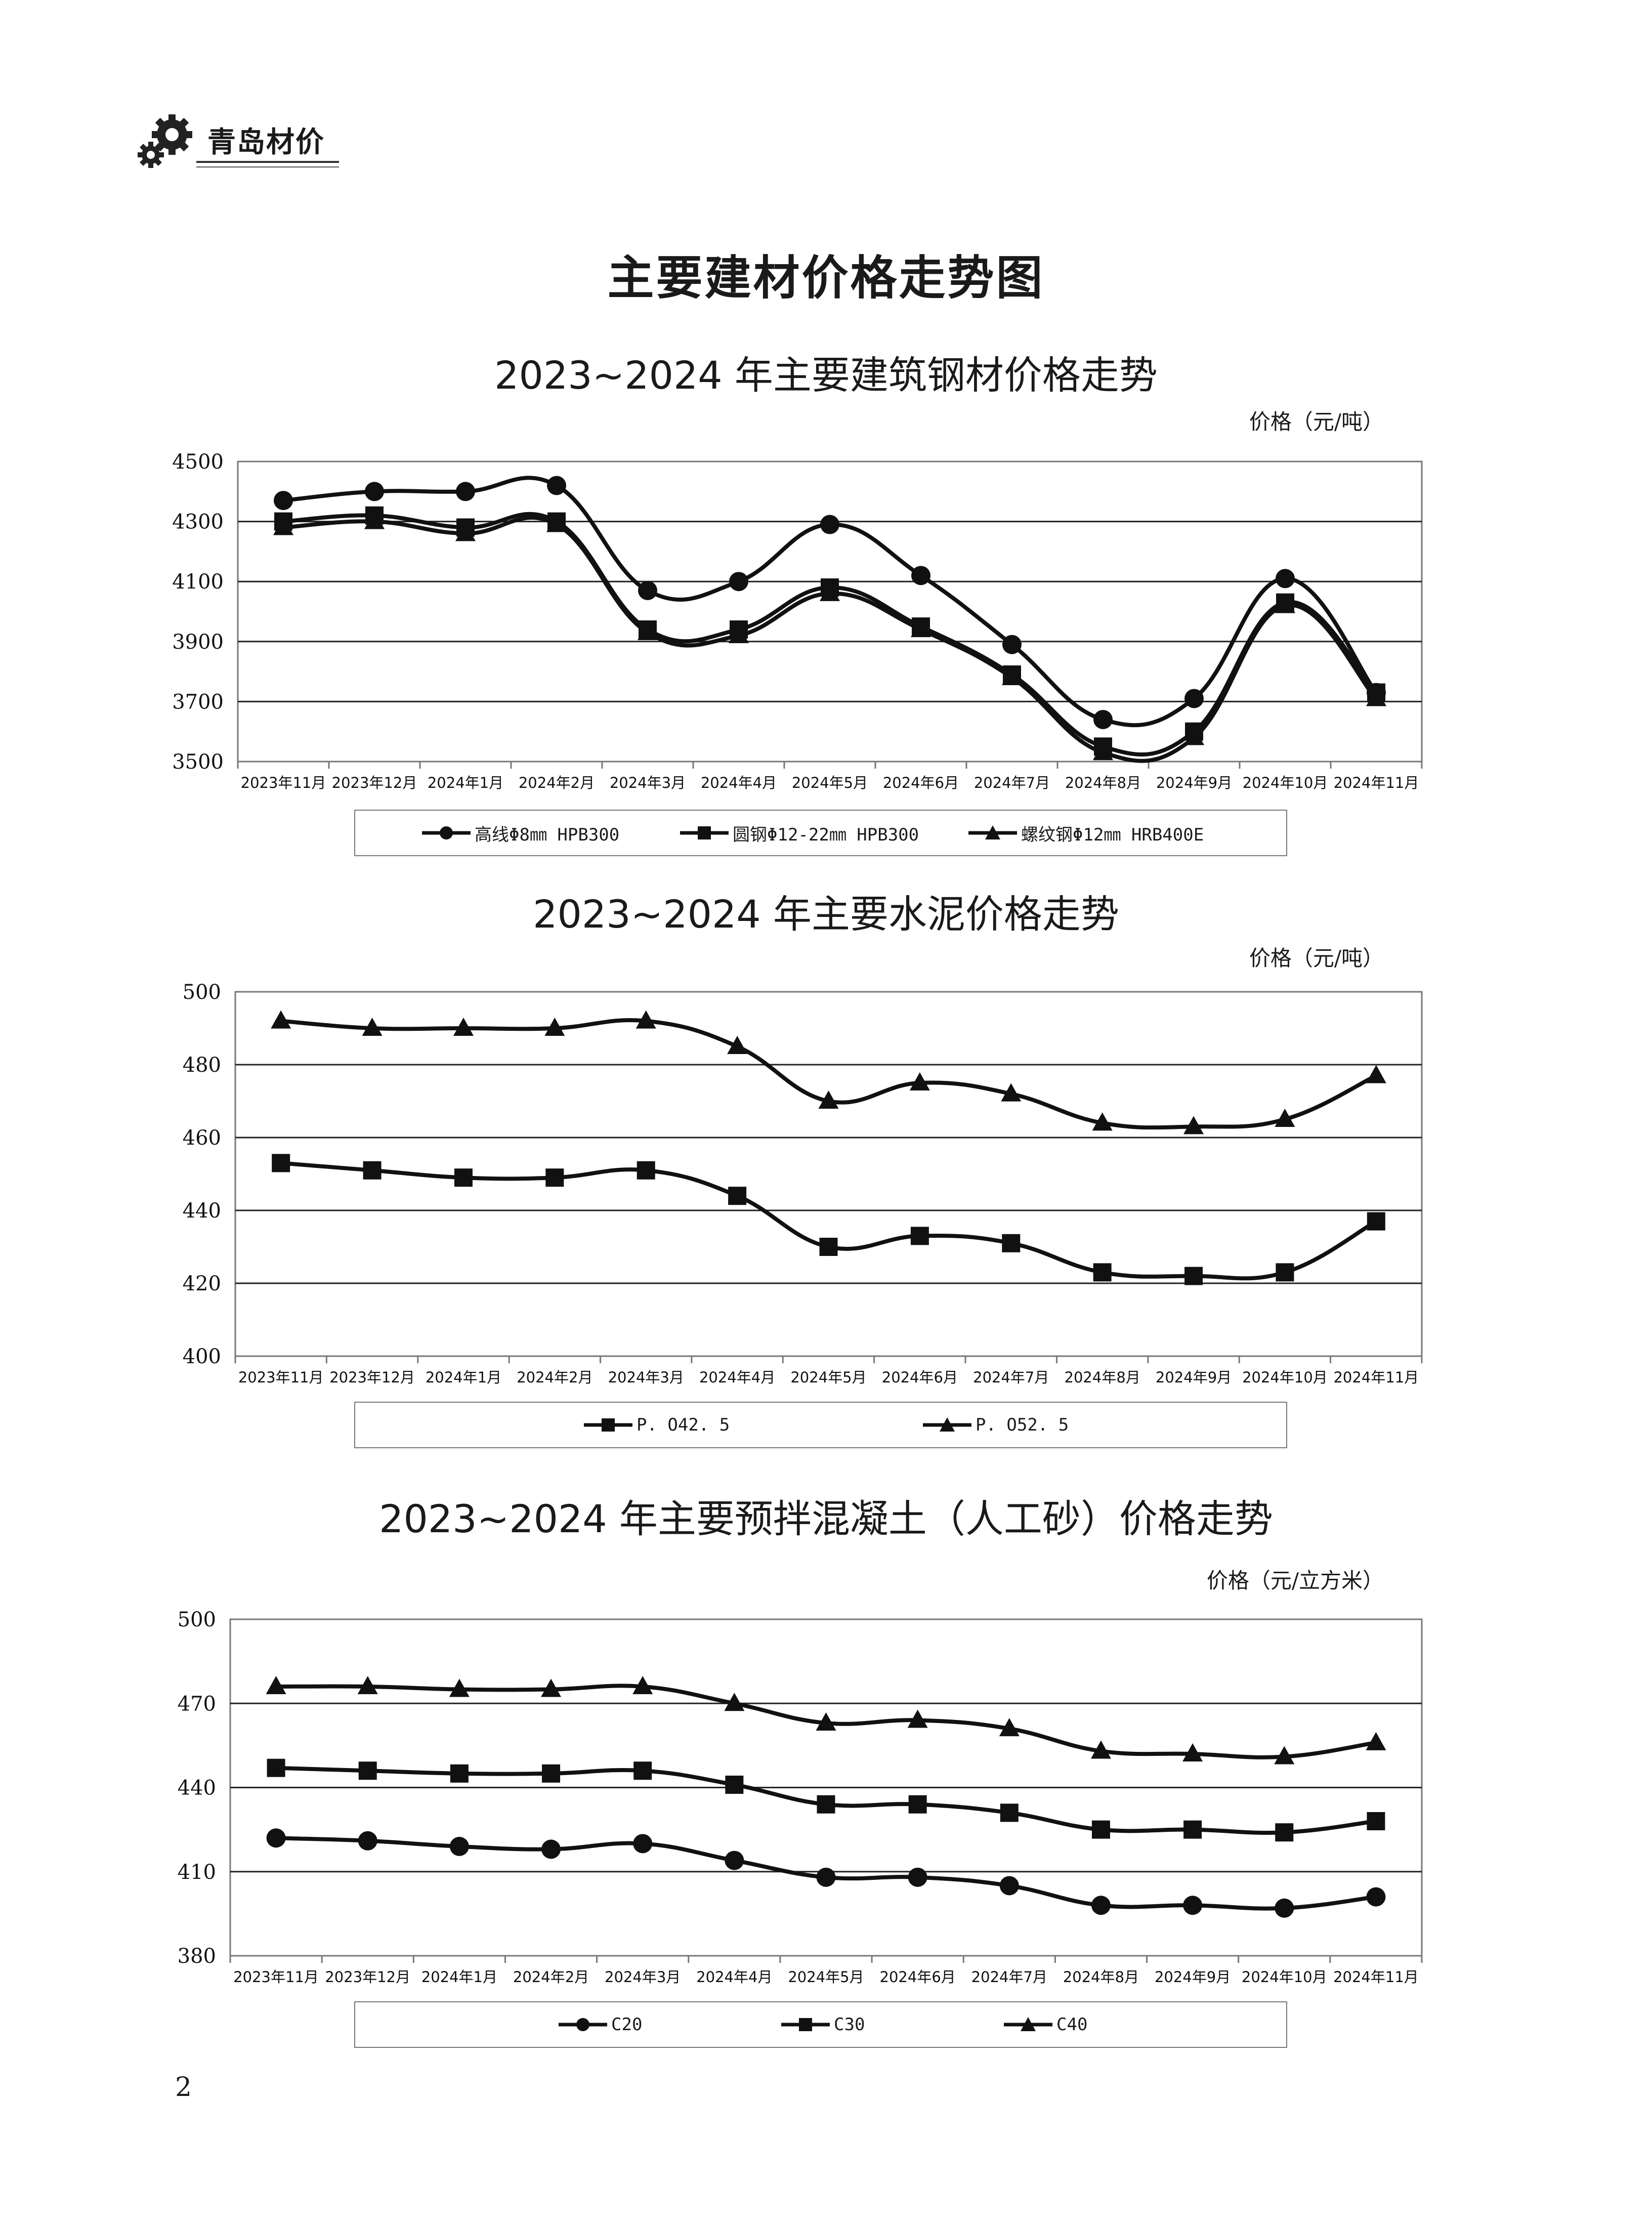  Describe the element at coordinates (1023, 1425) in the screenshot. I see `legend-label: P. O52. 5` at that location.